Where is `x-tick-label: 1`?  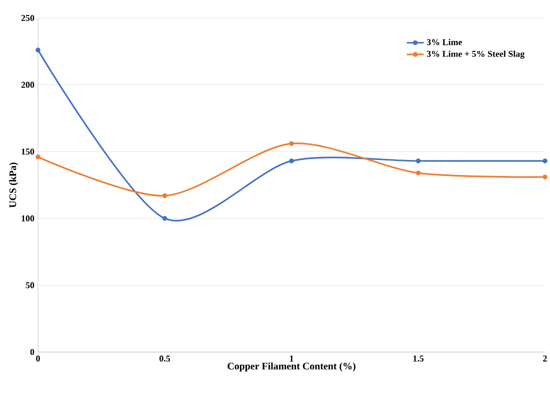 x-tick-label: 1 is located at coordinates (292, 359).